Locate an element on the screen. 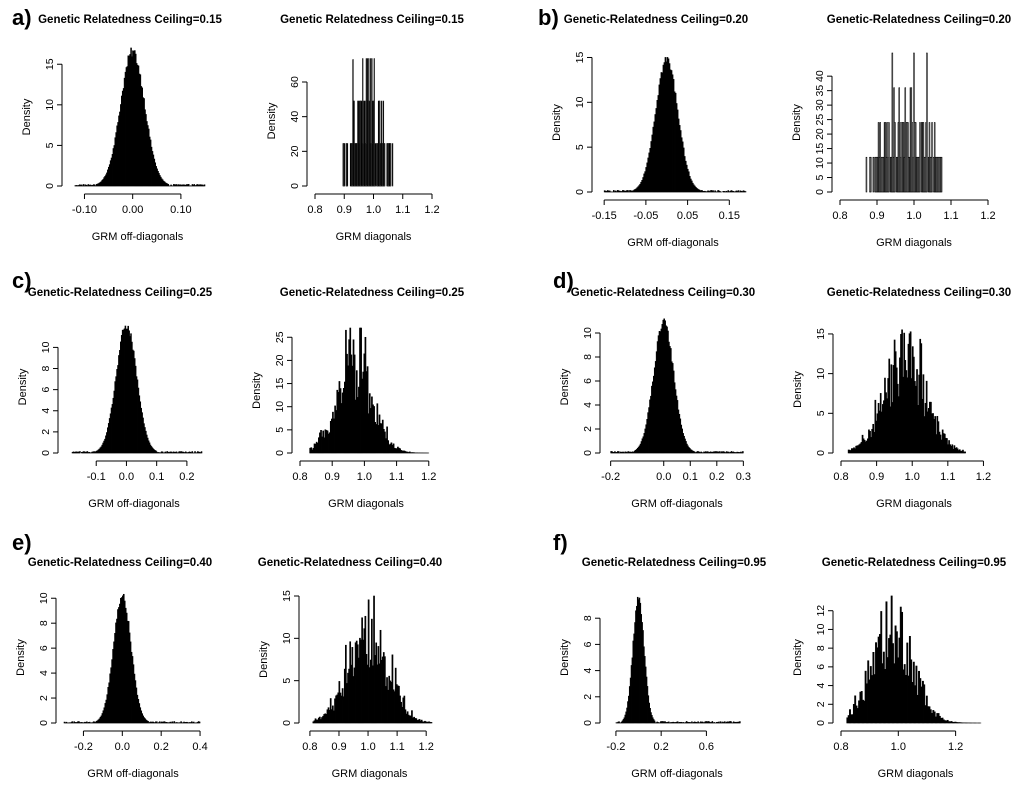  x-tick-label: 1.0 is located at coordinates (898, 747).